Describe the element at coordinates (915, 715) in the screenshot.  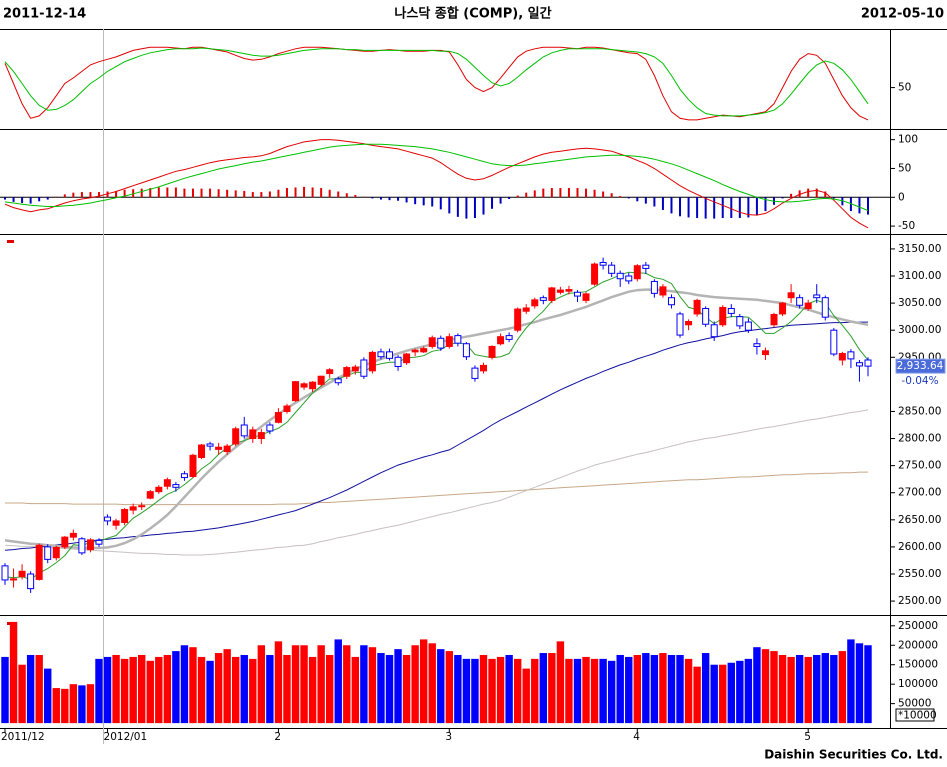
I see `unit-box` at that location.